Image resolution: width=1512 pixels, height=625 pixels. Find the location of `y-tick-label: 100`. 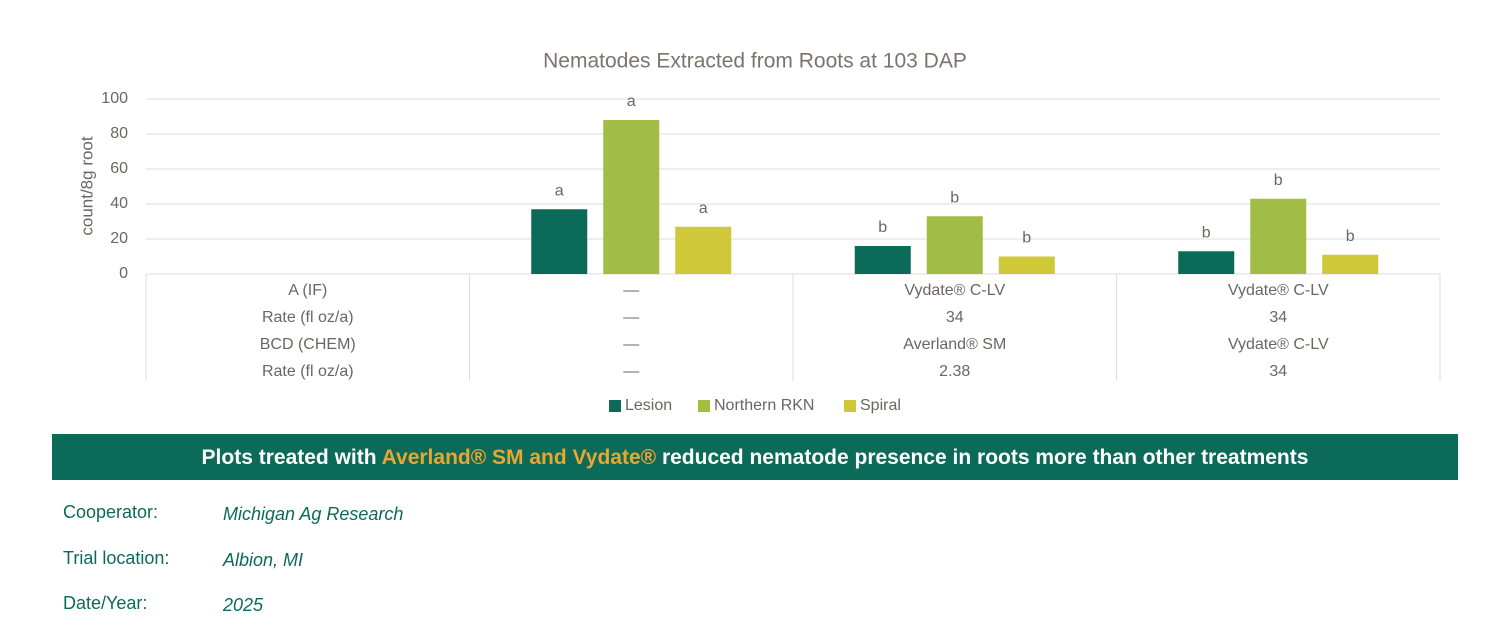

y-tick-label: 100 is located at coordinates (114, 98).